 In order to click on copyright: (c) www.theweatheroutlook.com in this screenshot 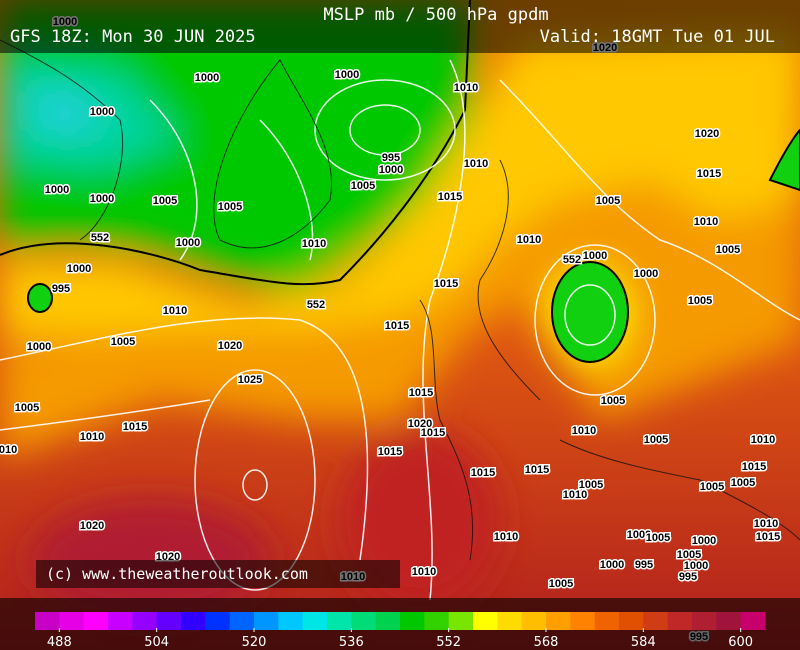, I will do `click(177, 574)`.